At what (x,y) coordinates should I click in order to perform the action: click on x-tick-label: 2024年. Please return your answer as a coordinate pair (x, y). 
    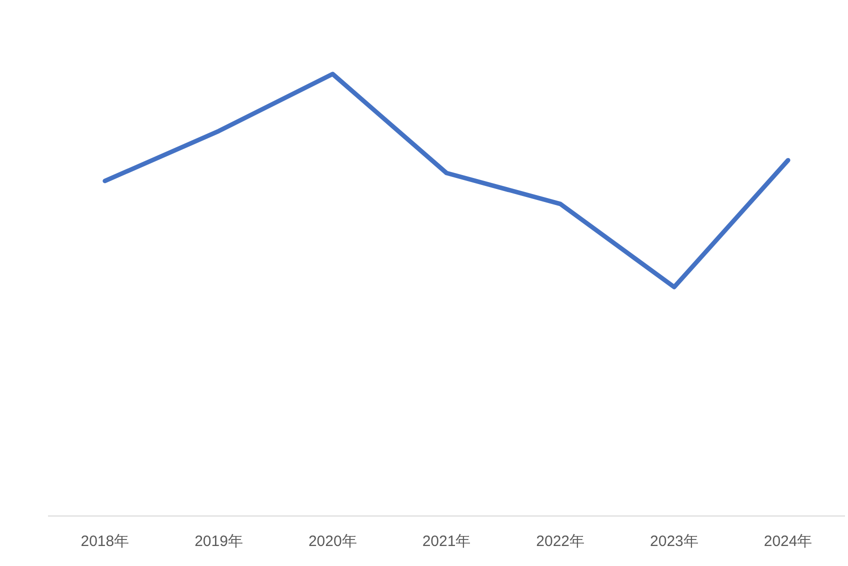
    Looking at the image, I should click on (788, 541).